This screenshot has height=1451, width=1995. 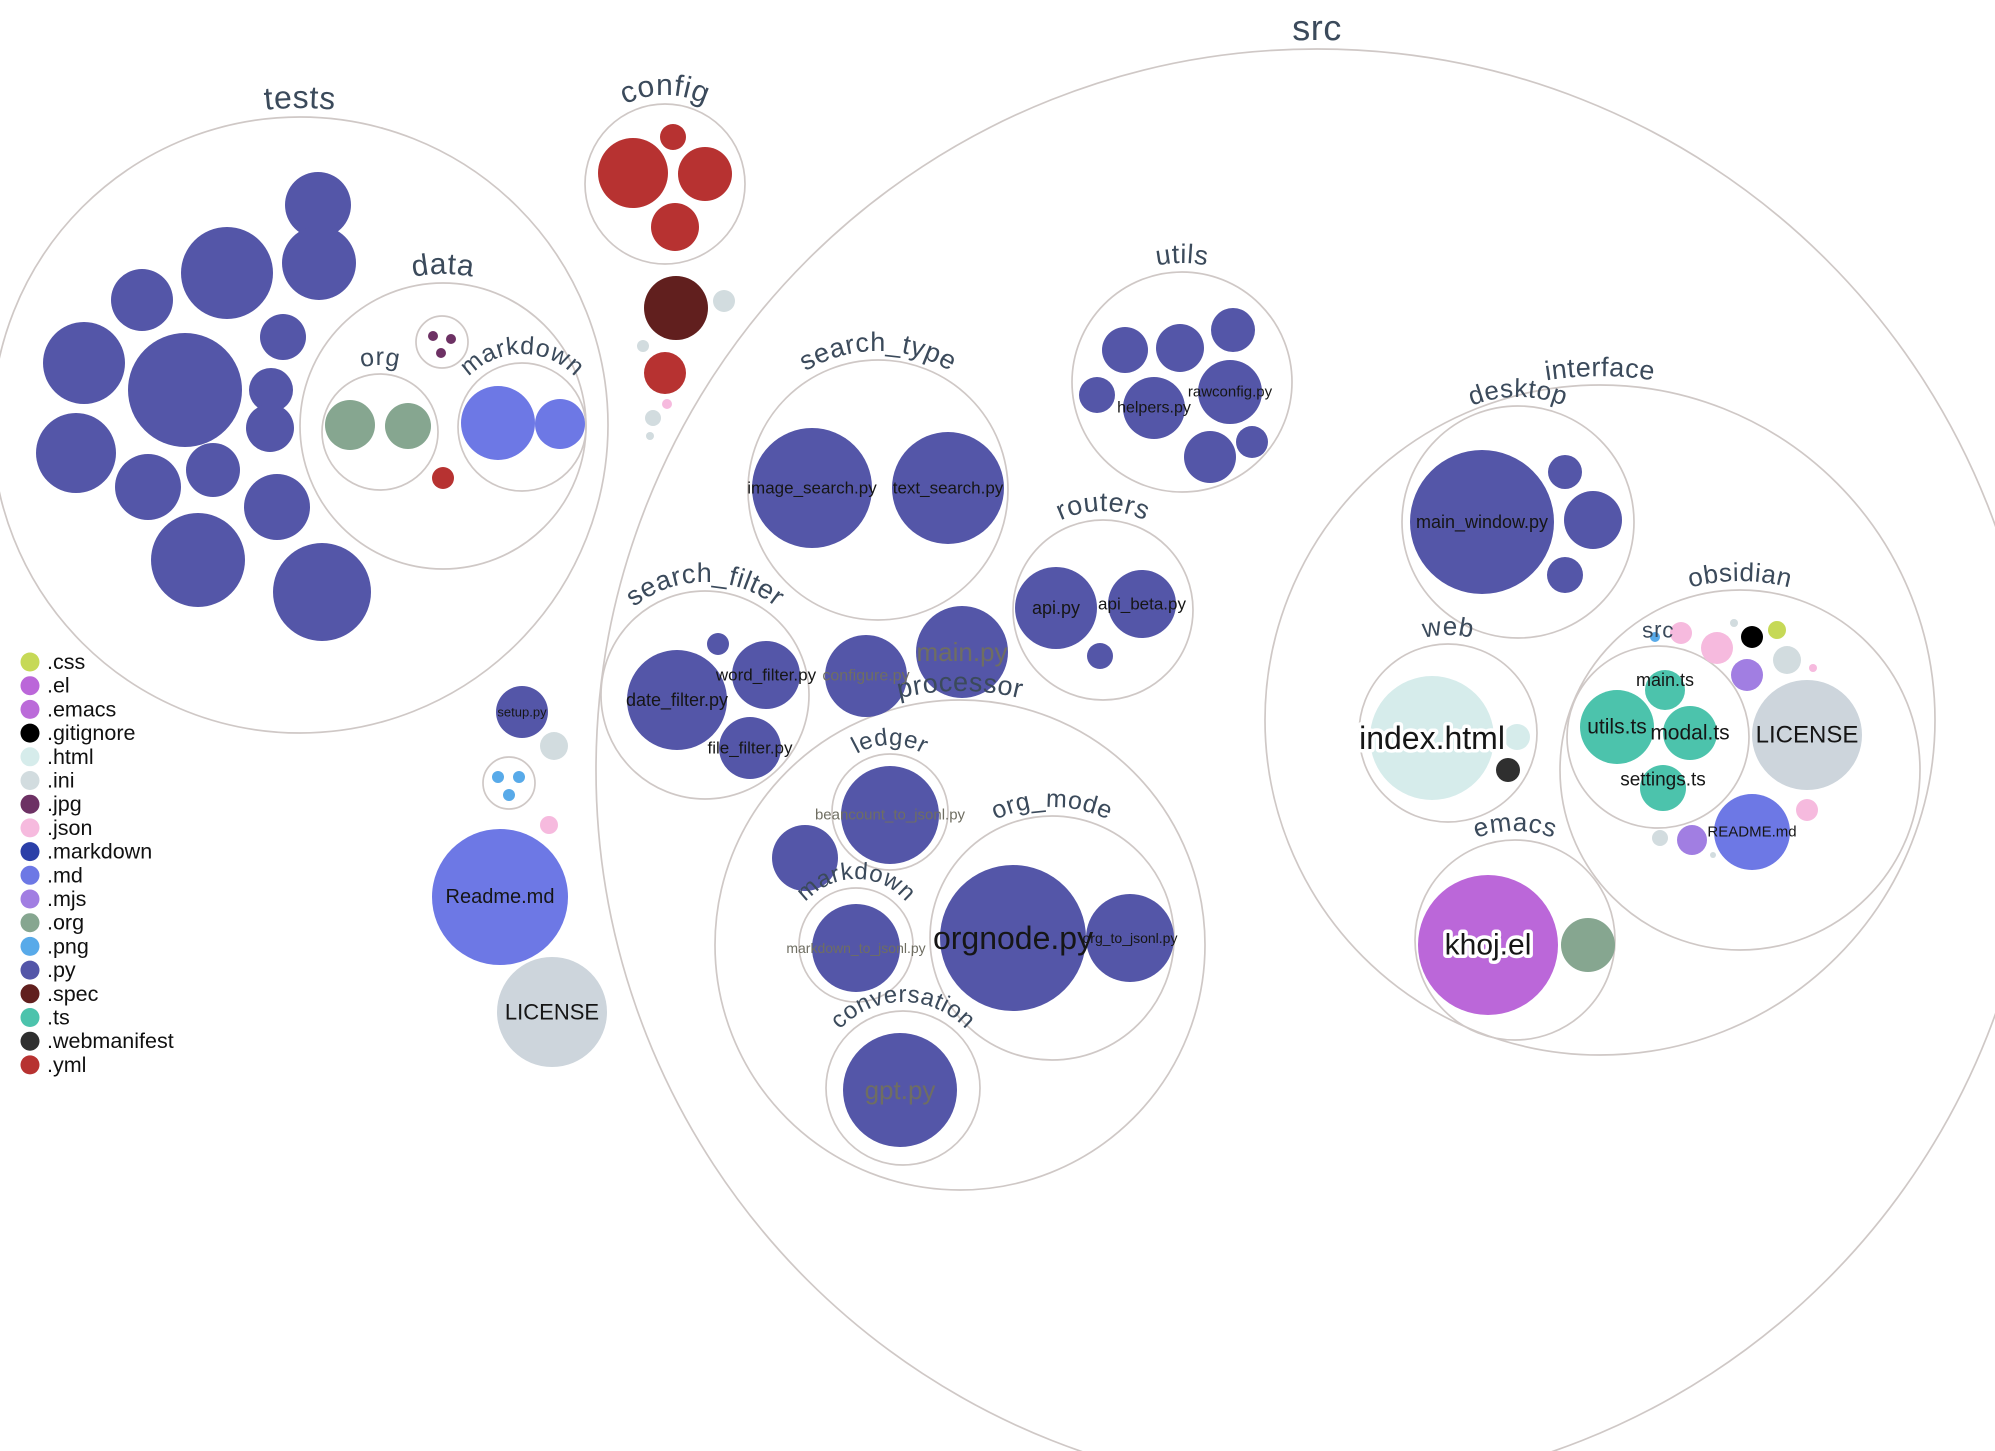 What do you see at coordinates (1482, 522) in the screenshot?
I see `file-label-main-window-py: main_window.py` at bounding box center [1482, 522].